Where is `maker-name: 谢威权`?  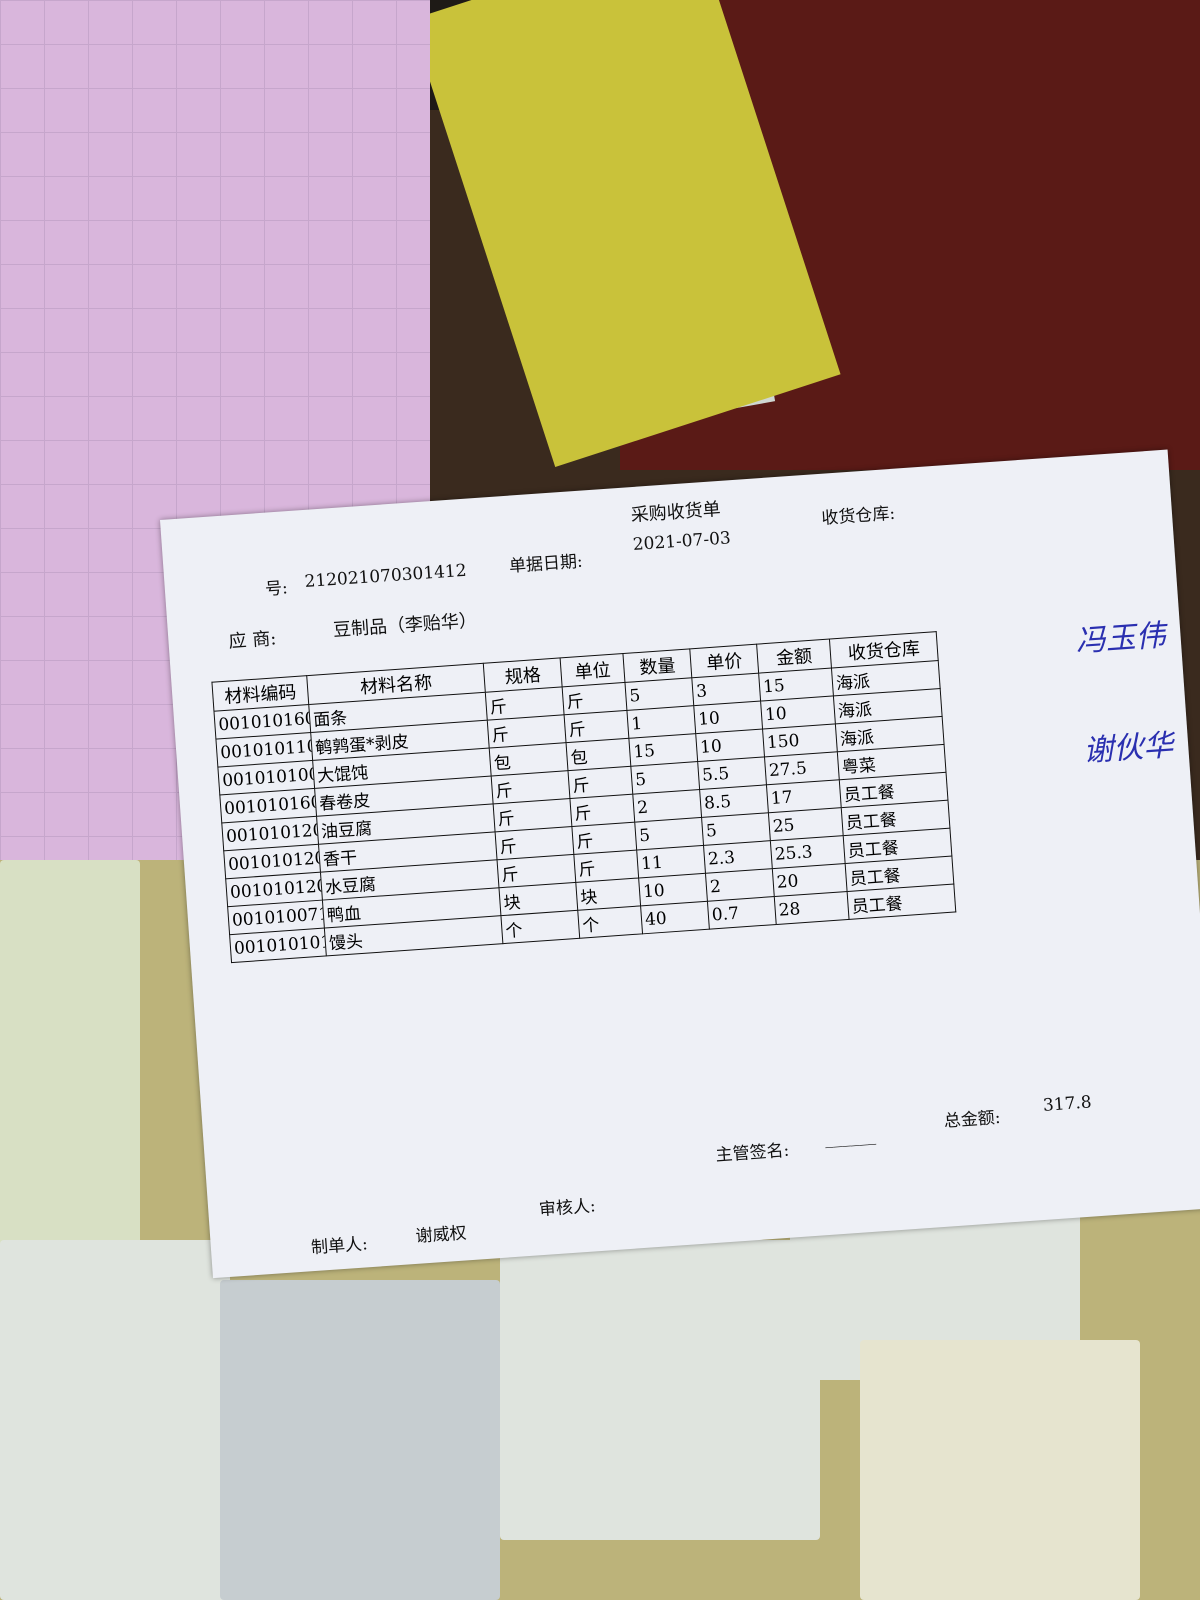
maker-name: 谢威权 is located at coordinates (441, 1235).